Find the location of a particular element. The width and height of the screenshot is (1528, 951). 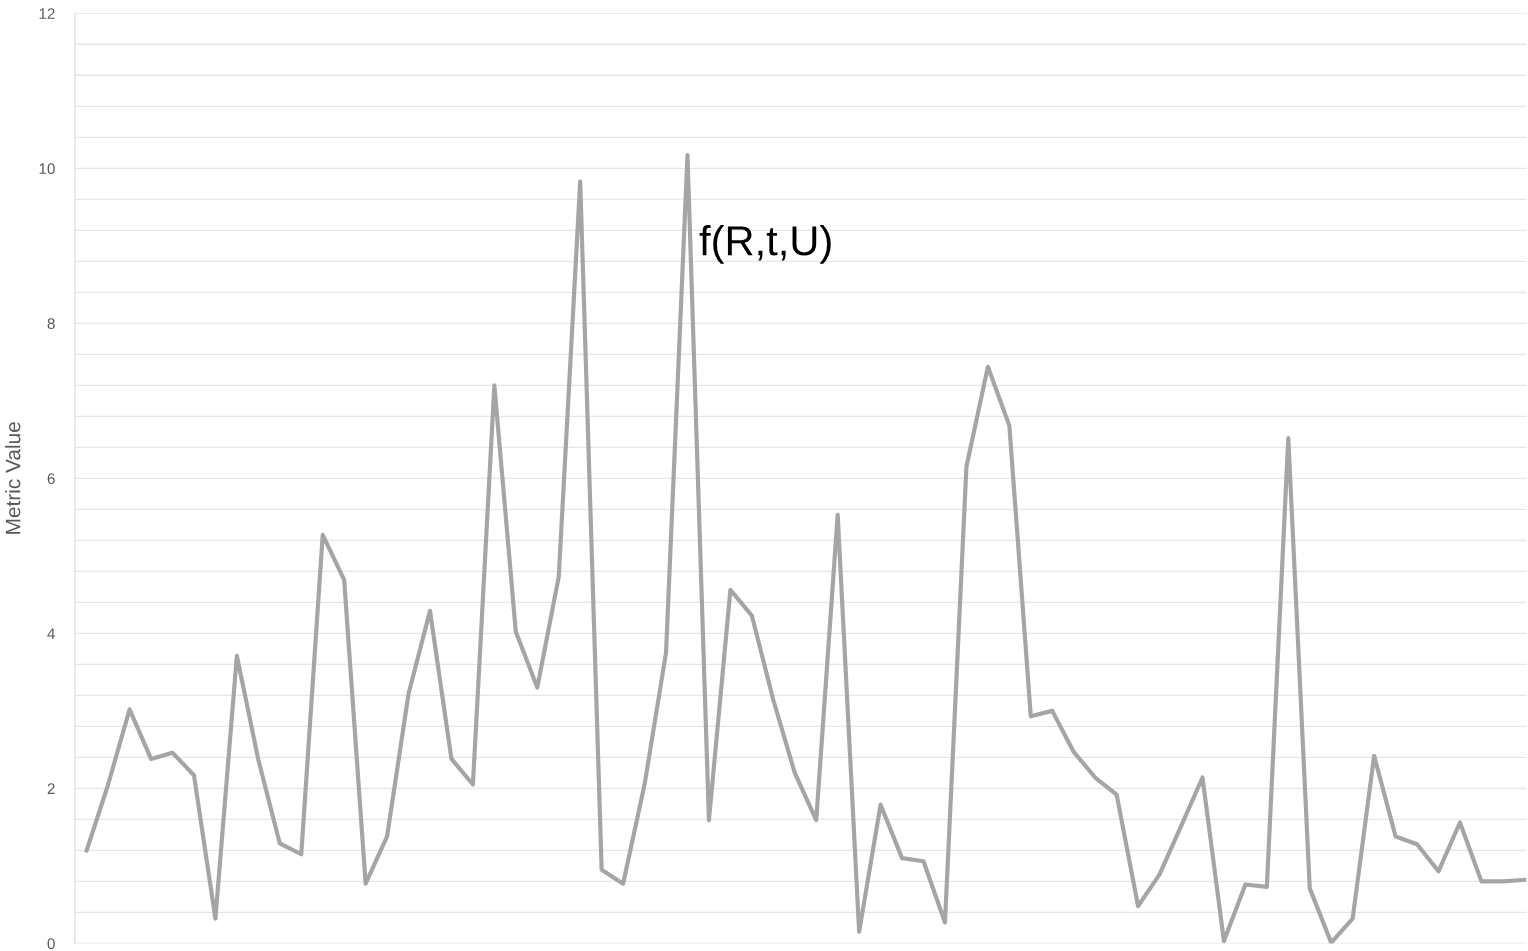

y-tick-label: 0 is located at coordinates (51, 944).